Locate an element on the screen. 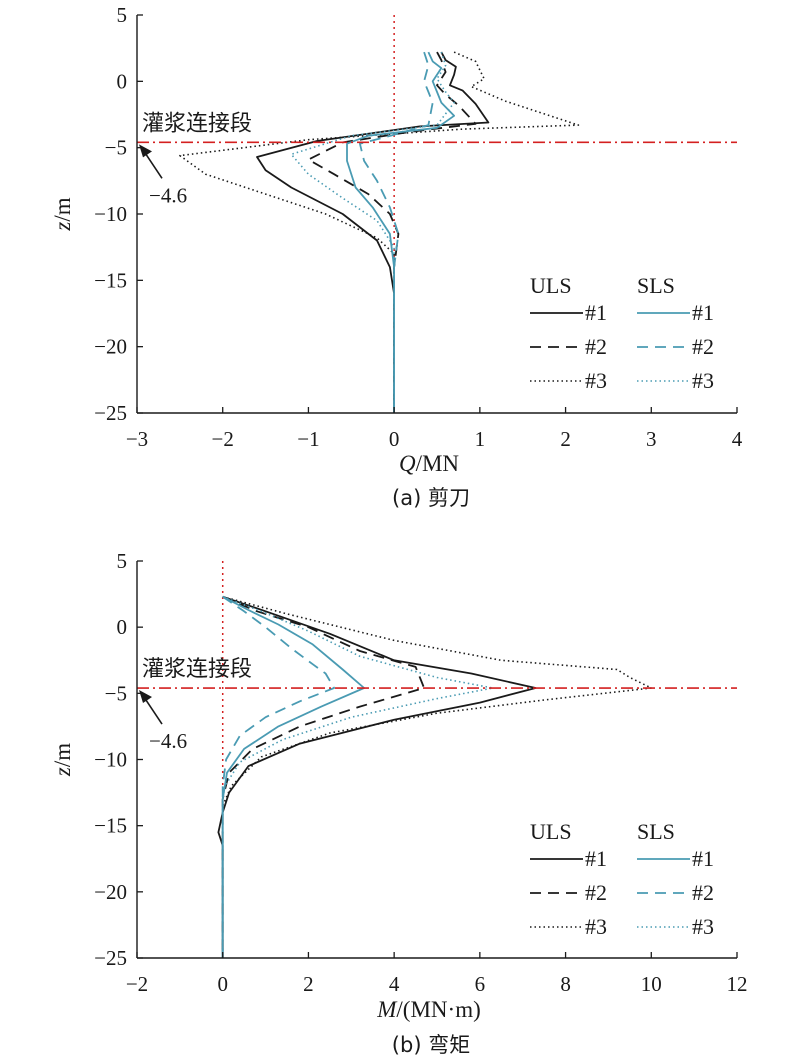  x-tick-label: −3 is located at coordinates (137, 439).